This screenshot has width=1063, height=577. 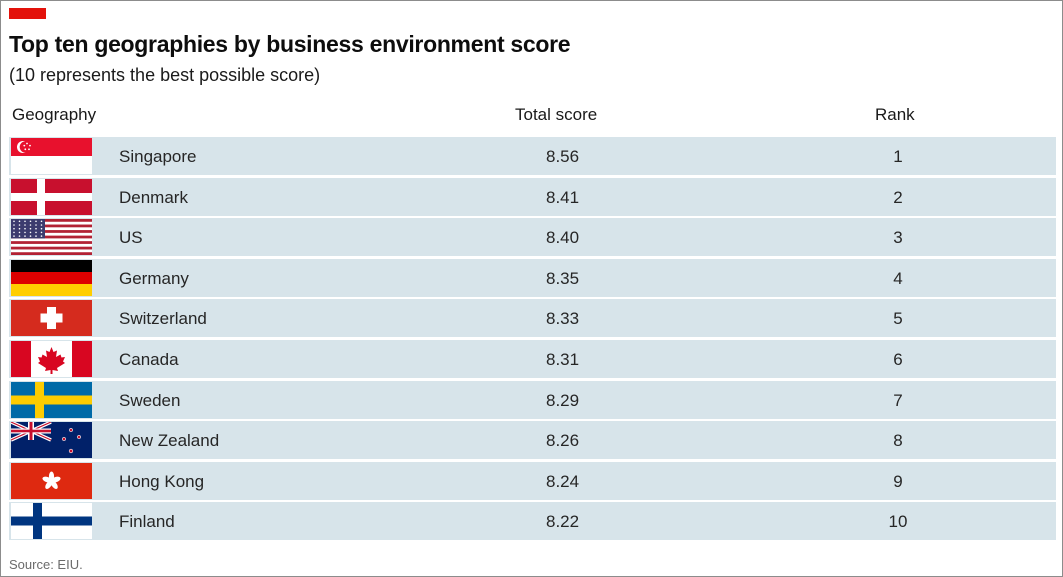 I want to click on total-score-cell: 8.29, so click(x=563, y=400).